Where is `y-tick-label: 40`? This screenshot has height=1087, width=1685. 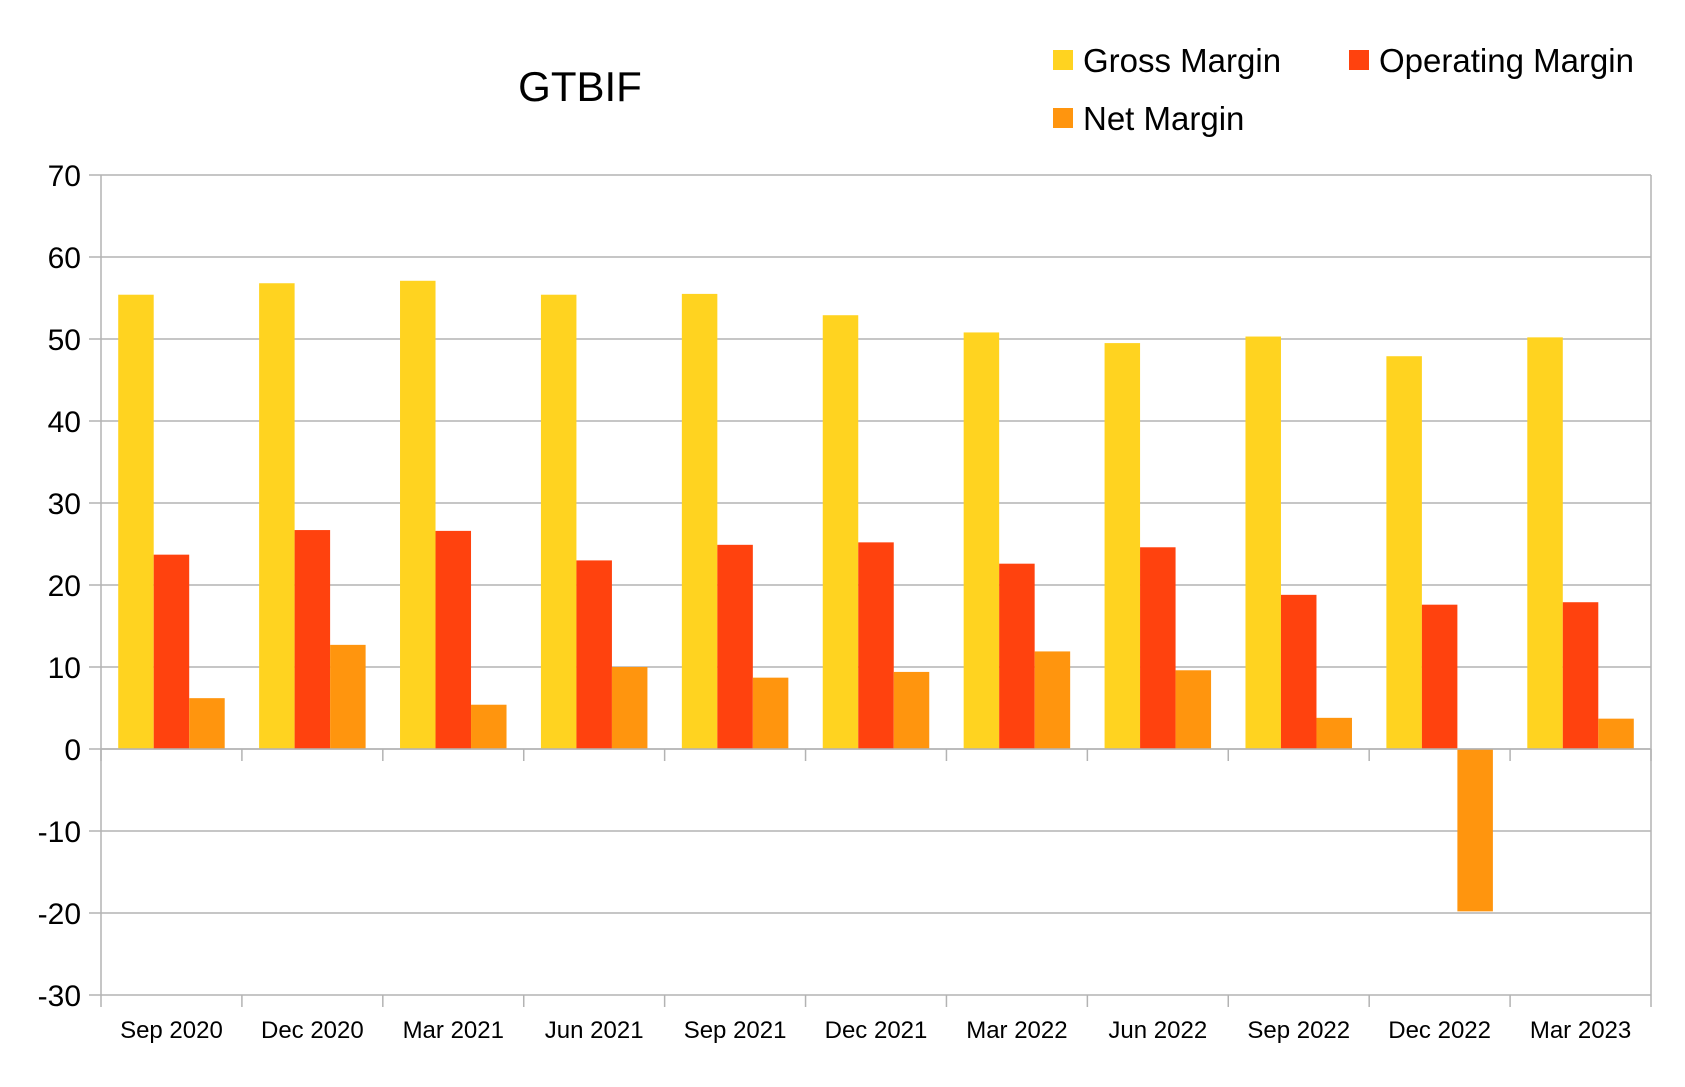 y-tick-label: 40 is located at coordinates (64, 422).